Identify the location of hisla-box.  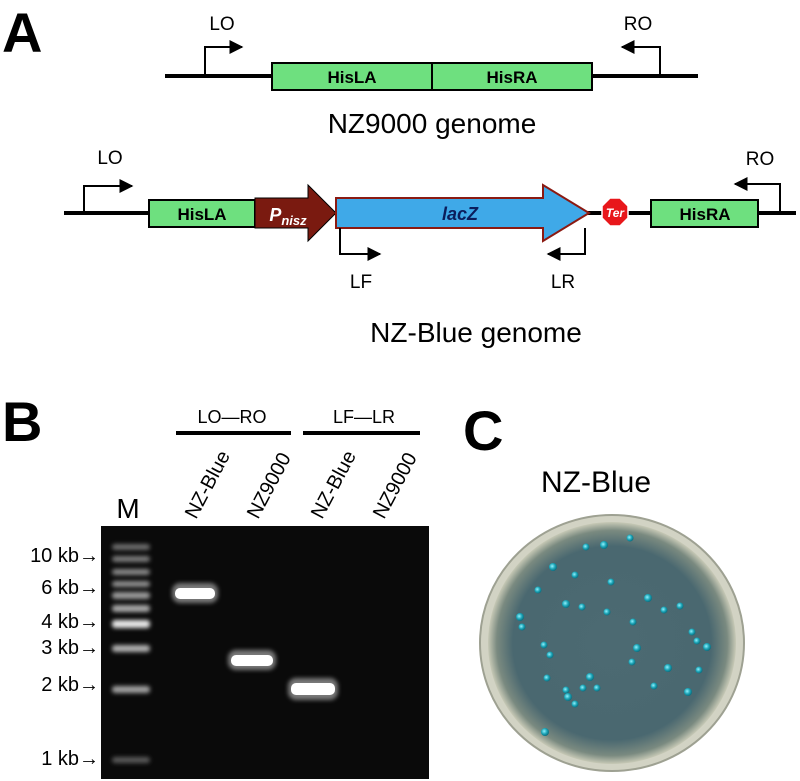
(202, 213).